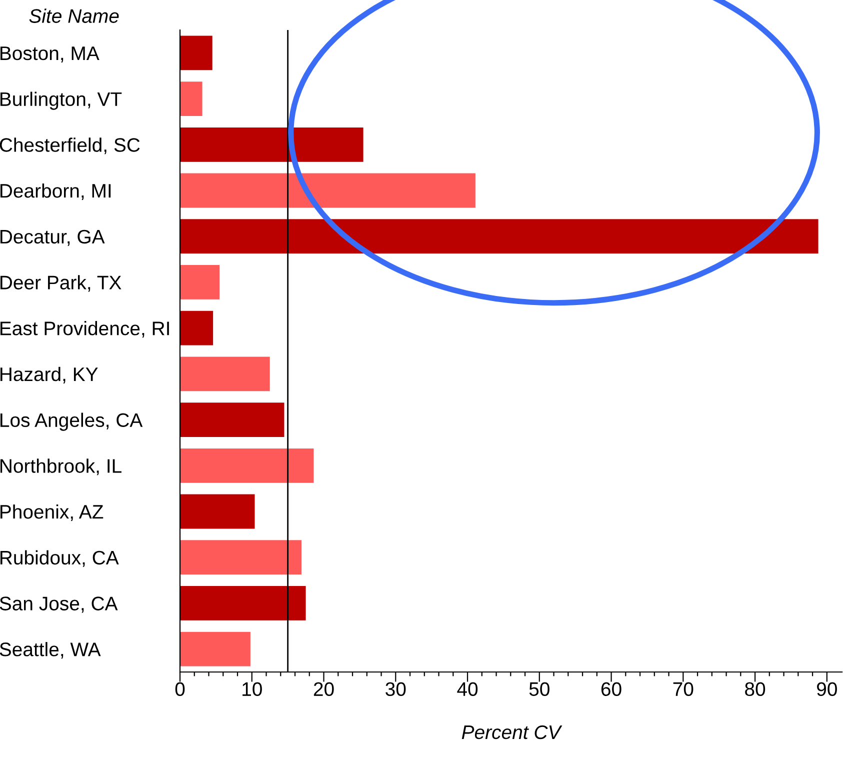 This screenshot has width=843, height=757. I want to click on y-tick-label: Boston, MA, so click(50, 54).